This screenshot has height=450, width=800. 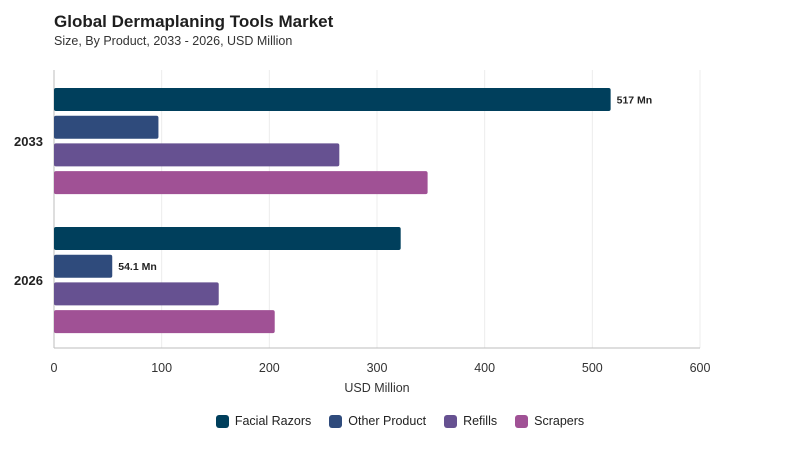 I want to click on legend-item: Facial Razors, so click(x=263, y=421).